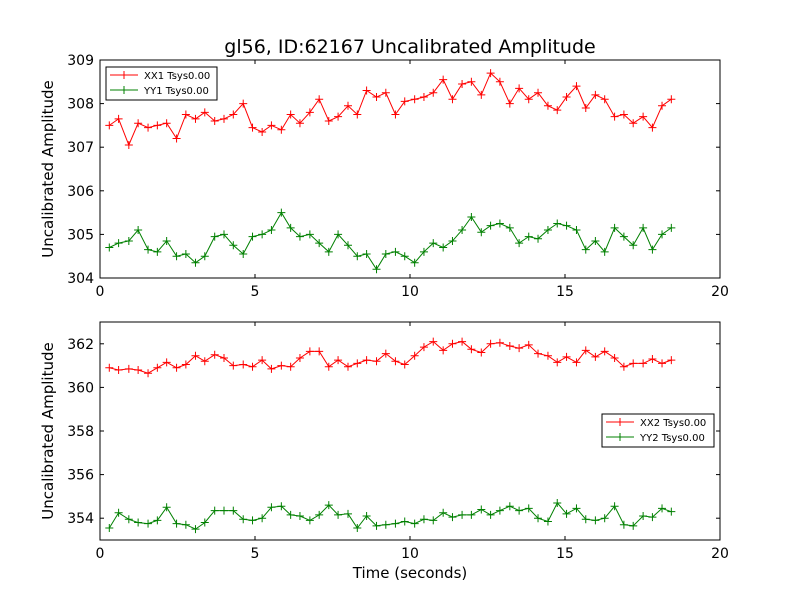 The image size is (800, 600). Describe the element at coordinates (176, 91) in the screenshot. I see `legend-label: YY1 Tsys0.00` at that location.